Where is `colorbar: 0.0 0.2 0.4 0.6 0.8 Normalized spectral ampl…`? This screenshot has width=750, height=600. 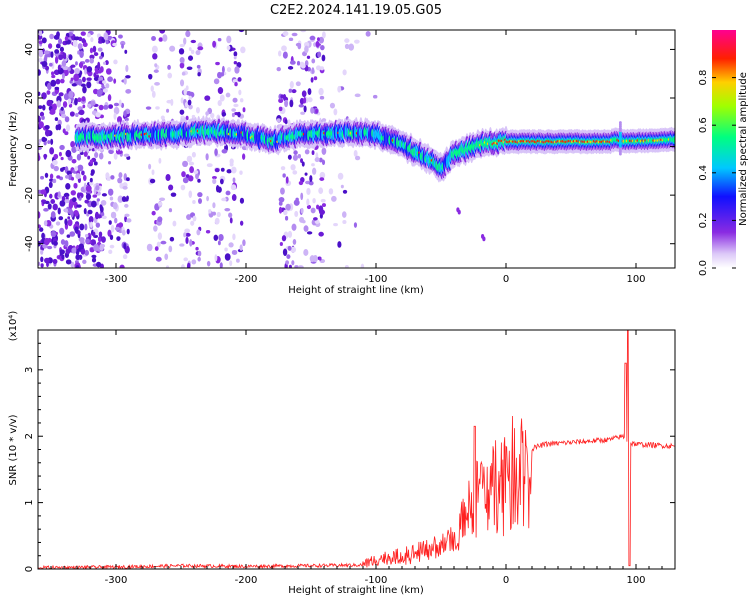
colorbar: 0.0 0.2 0.4 0.6 0.8 Normalized spectral ampl… is located at coordinates (723, 153).